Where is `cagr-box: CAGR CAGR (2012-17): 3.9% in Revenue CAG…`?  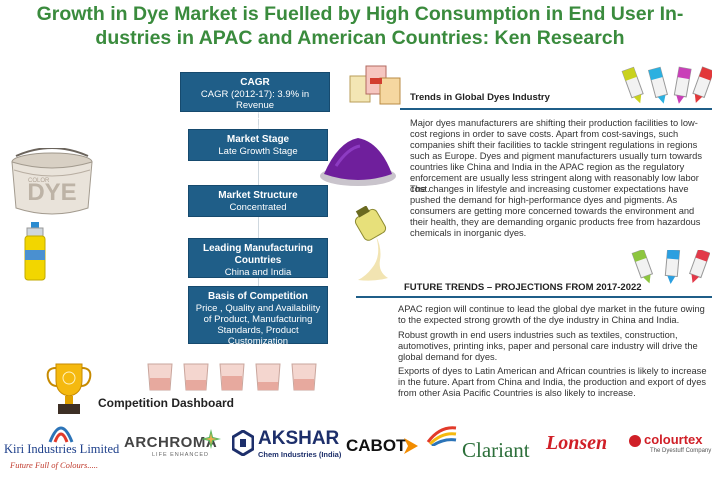 cagr-box: CAGR CAGR (2012-17): 3.9% in Revenue CAG… is located at coordinates (255, 102).